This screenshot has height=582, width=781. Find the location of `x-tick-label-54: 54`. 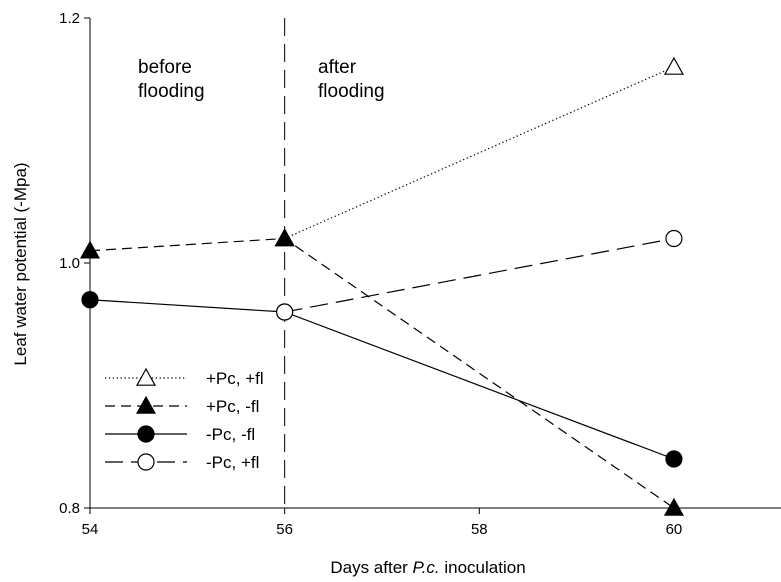

x-tick-label-54: 54 is located at coordinates (90, 529).